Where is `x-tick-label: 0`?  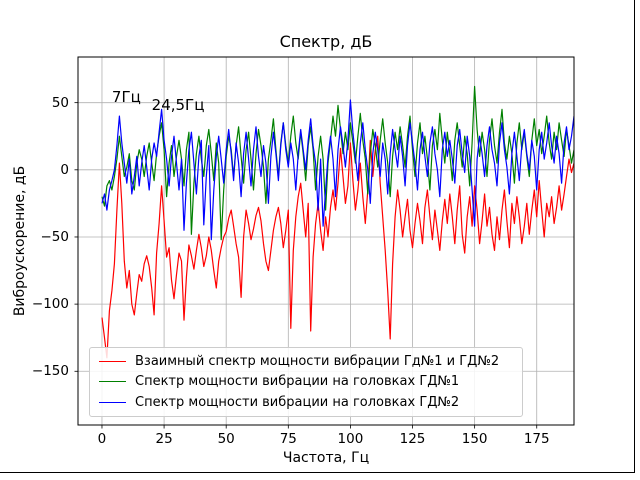
x-tick-label: 0 is located at coordinates (102, 439).